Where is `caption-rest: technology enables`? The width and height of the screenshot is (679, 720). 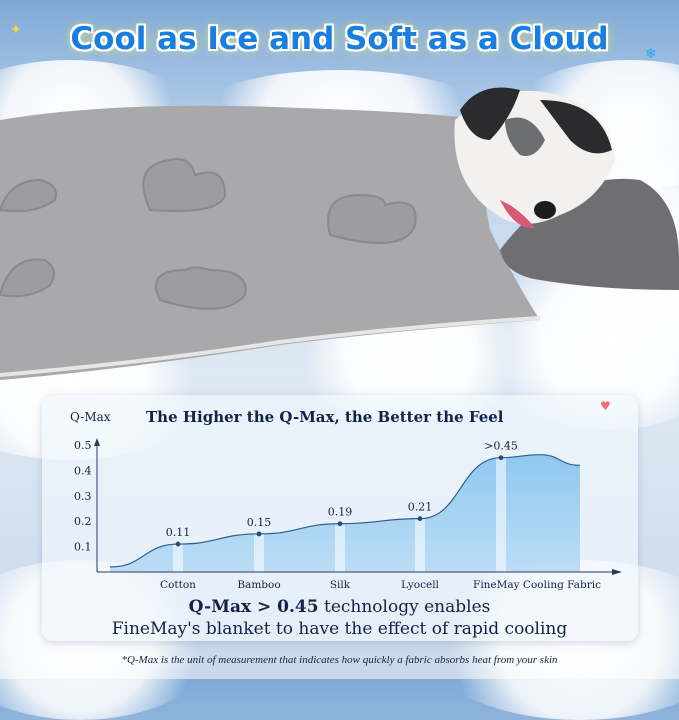 caption-rest: technology enables is located at coordinates (404, 607).